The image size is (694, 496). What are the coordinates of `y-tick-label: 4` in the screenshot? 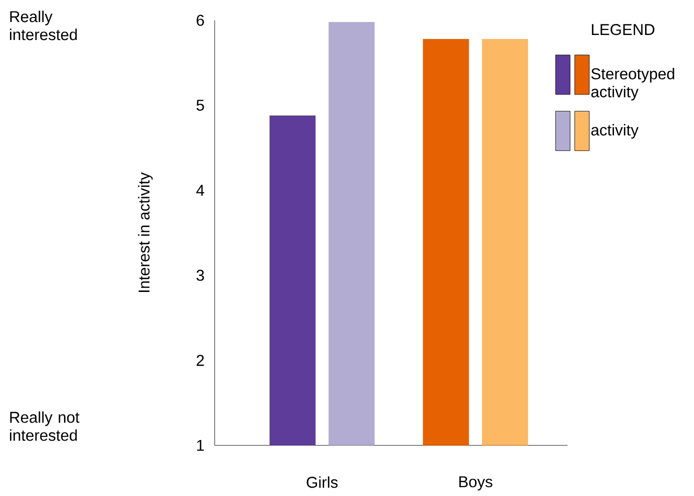 It's located at (200, 190).